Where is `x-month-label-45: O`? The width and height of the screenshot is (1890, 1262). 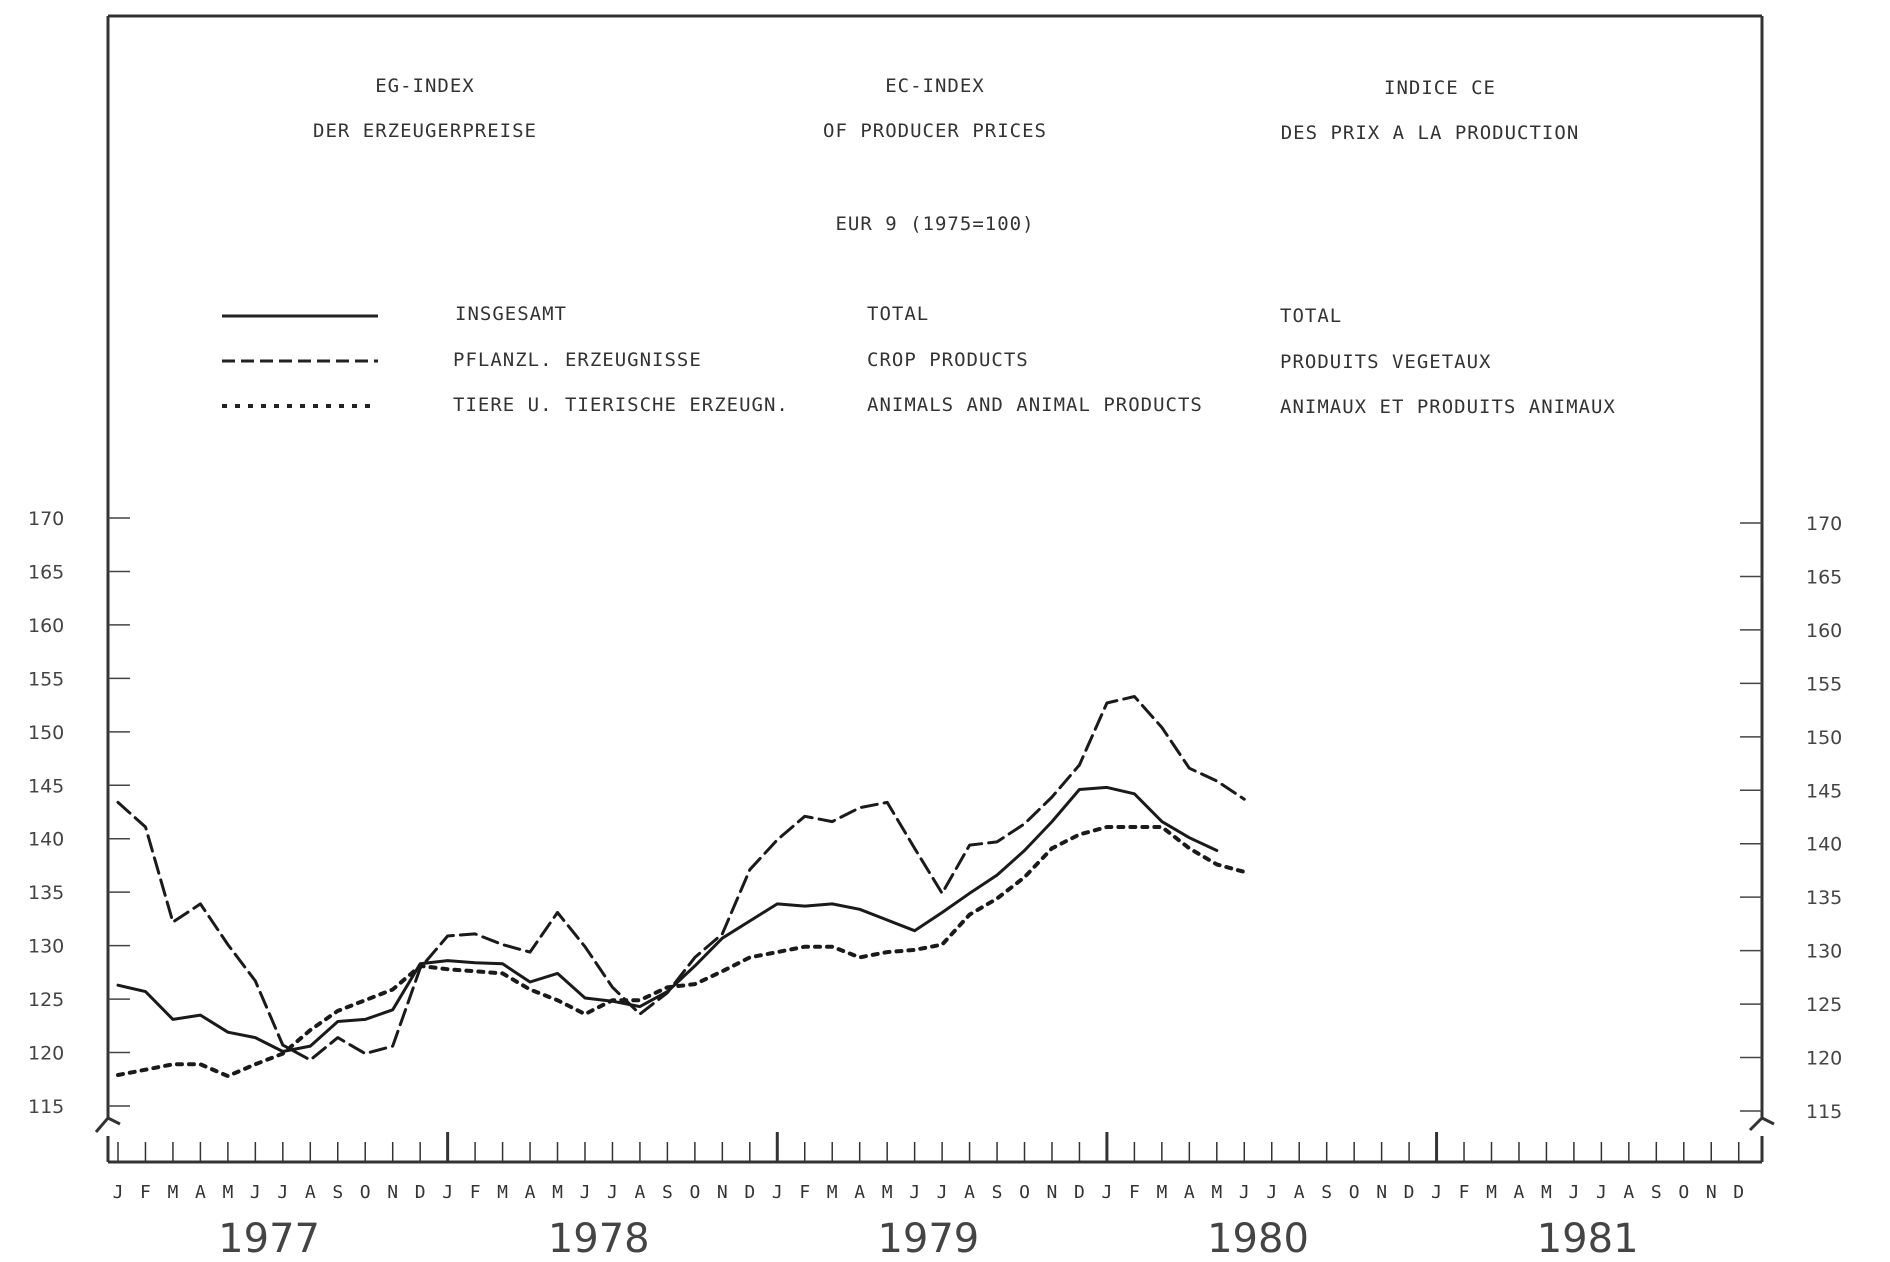
x-month-label-45: O is located at coordinates (1354, 1192).